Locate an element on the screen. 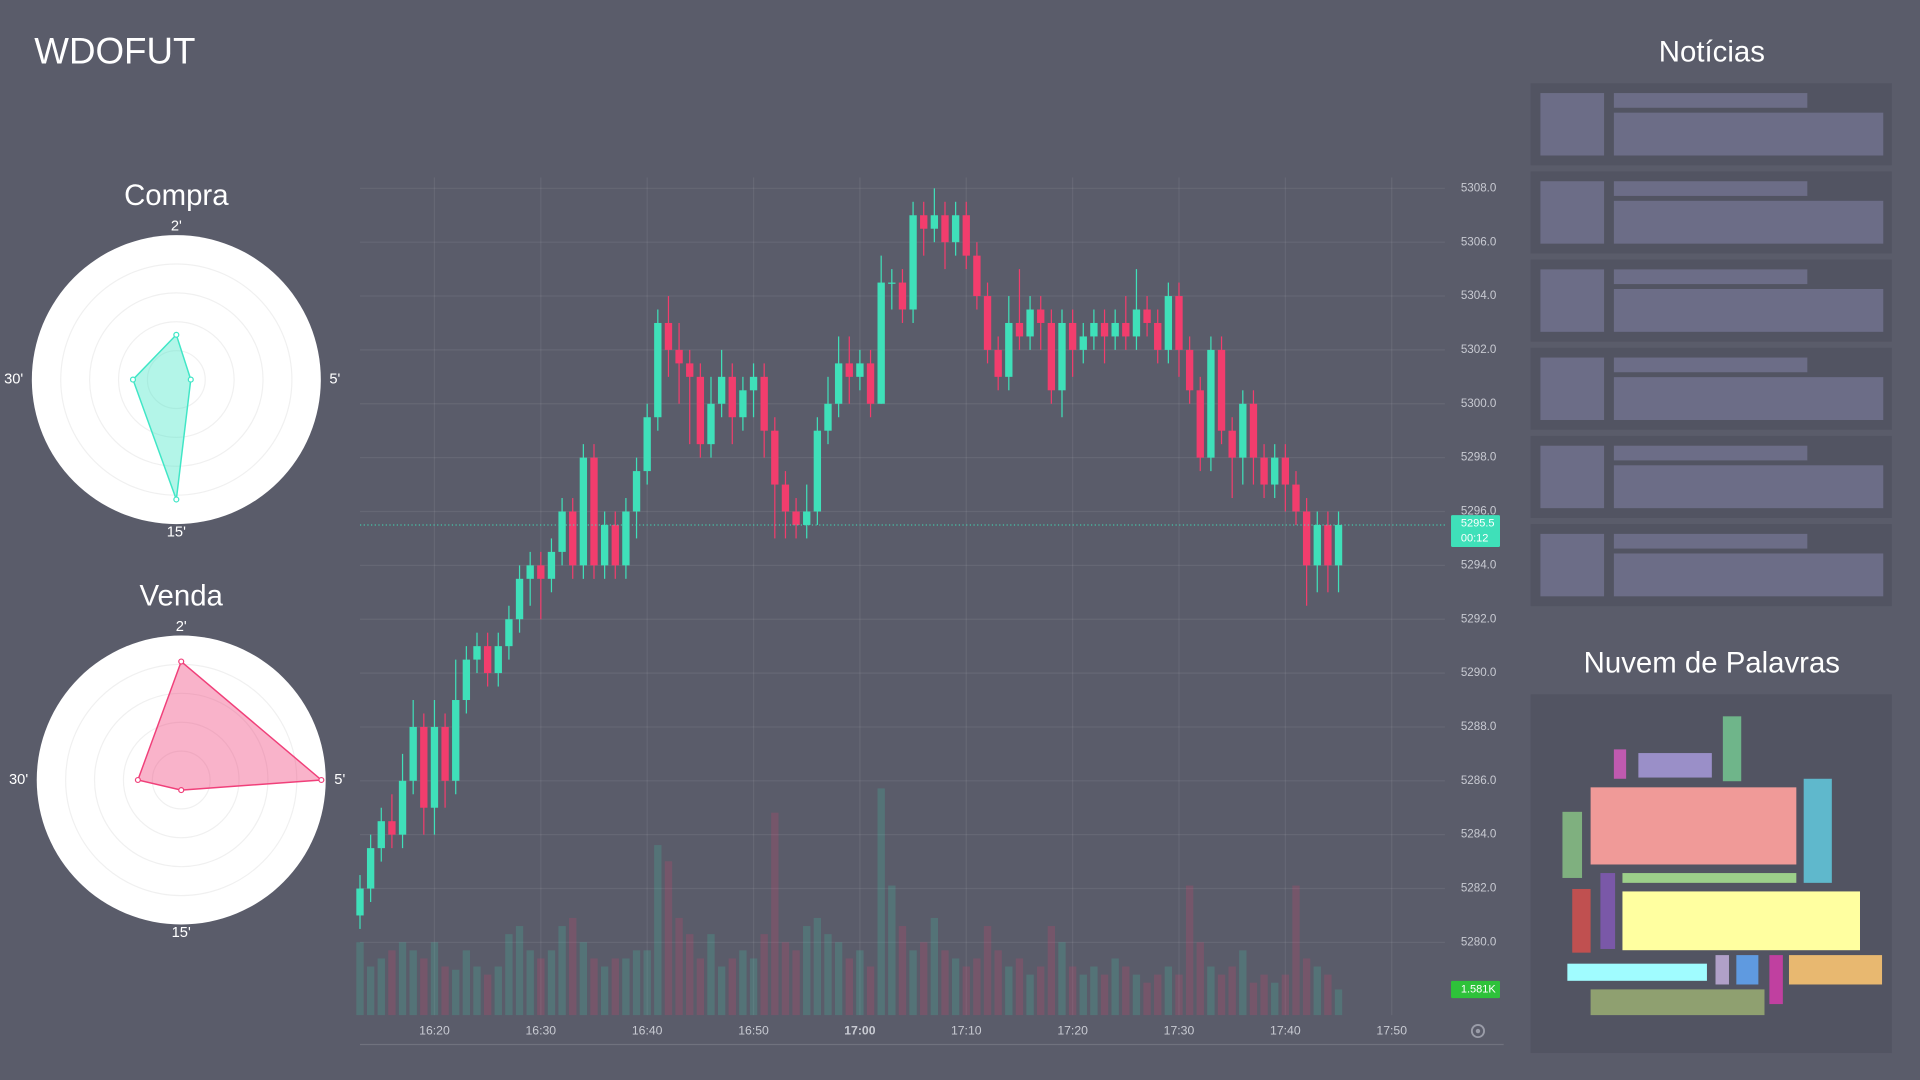 The width and height of the screenshot is (1920, 1080). x-tick-label: 17:00 is located at coordinates (859, 1030).